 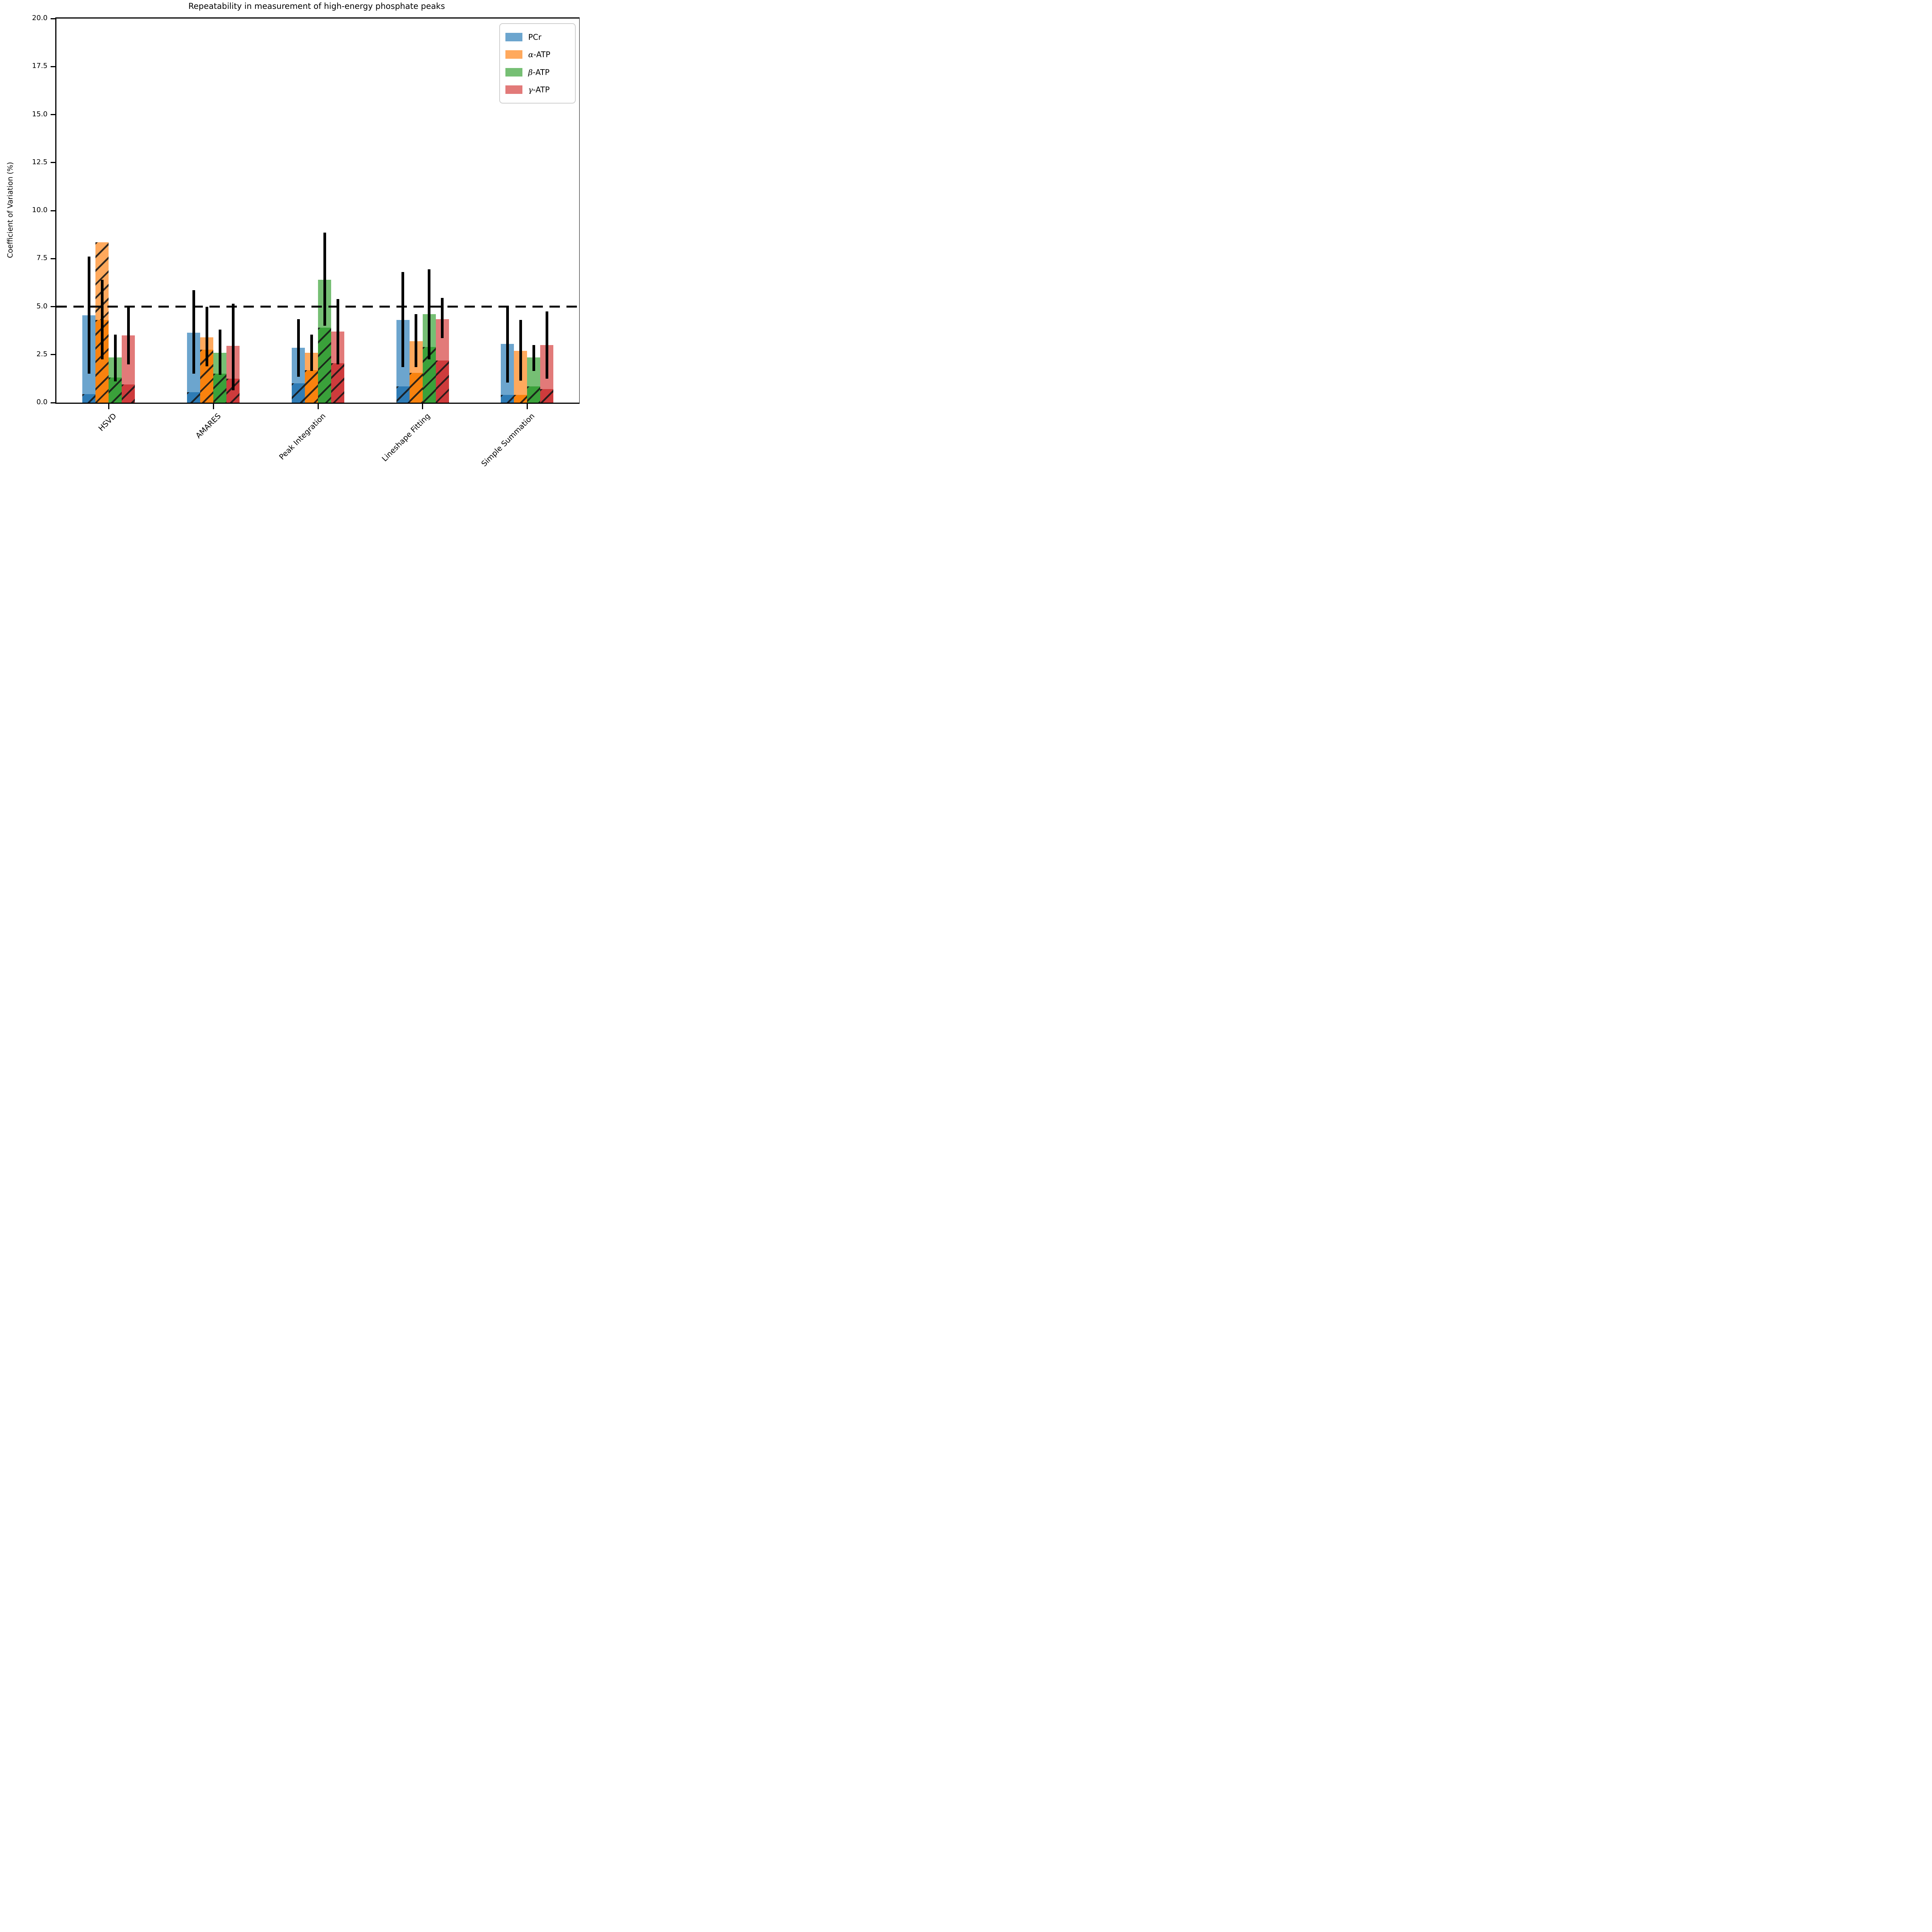 What do you see at coordinates (40, 162) in the screenshot?
I see `y-tick-label: 12.5` at bounding box center [40, 162].